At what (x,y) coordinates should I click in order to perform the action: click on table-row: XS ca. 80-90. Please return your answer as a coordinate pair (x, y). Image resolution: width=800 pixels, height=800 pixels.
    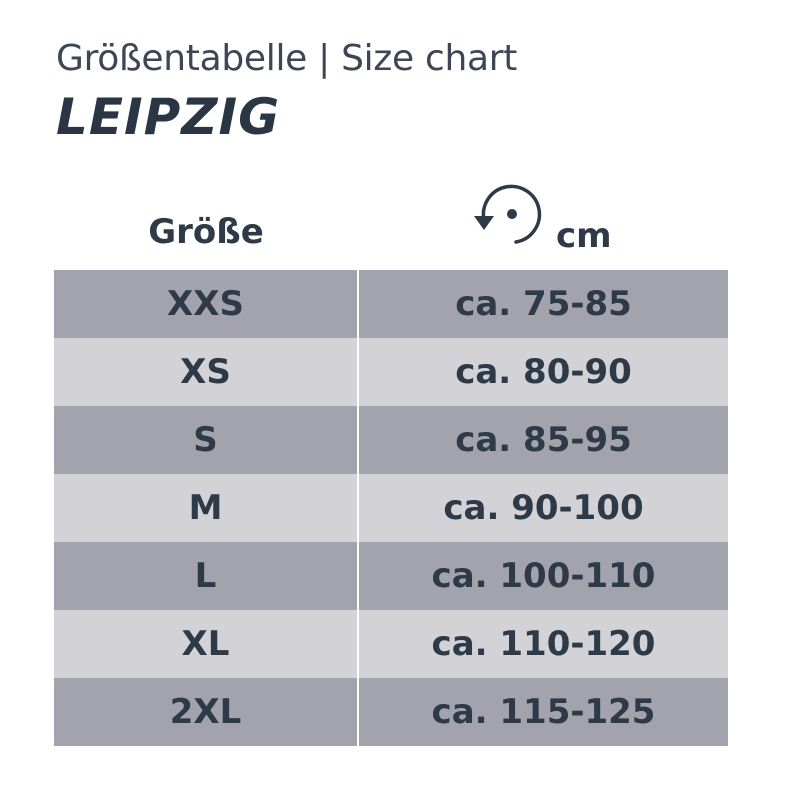
    Looking at the image, I should click on (391, 372).